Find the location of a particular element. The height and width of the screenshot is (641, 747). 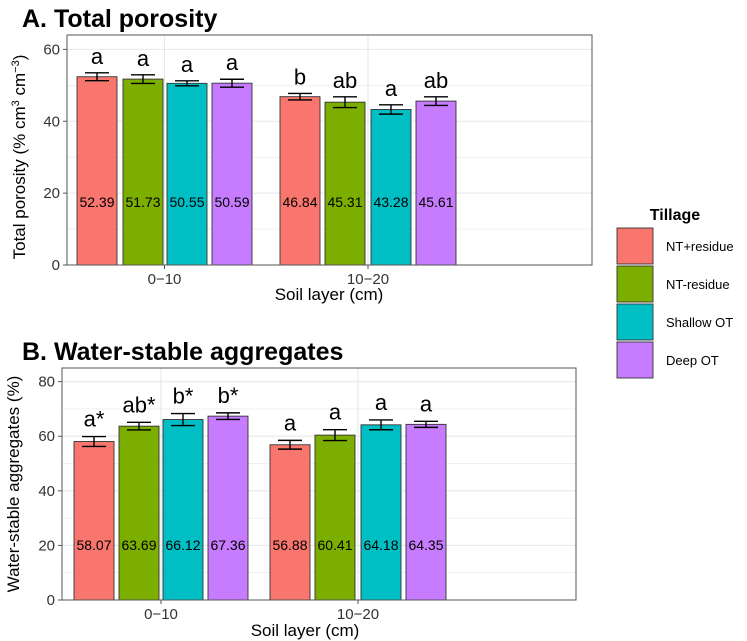

y-axis-label: Total porosity (% cm3 cm−3) is located at coordinates (19, 157).